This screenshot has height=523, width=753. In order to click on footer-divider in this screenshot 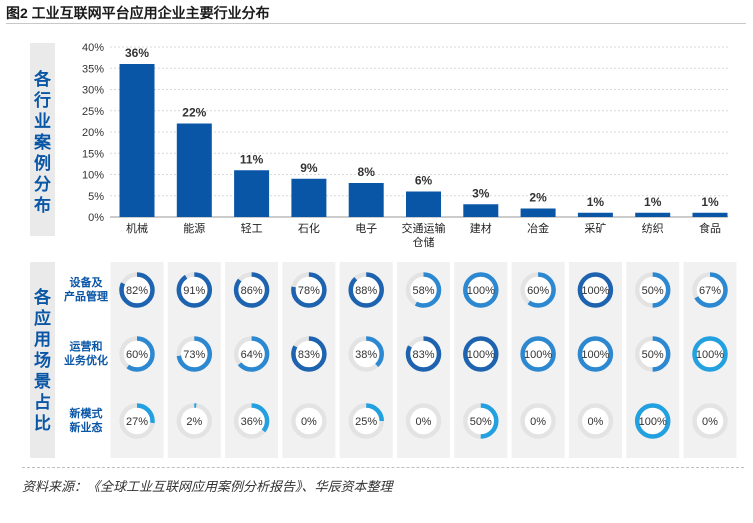, I will do `click(383, 467)`.